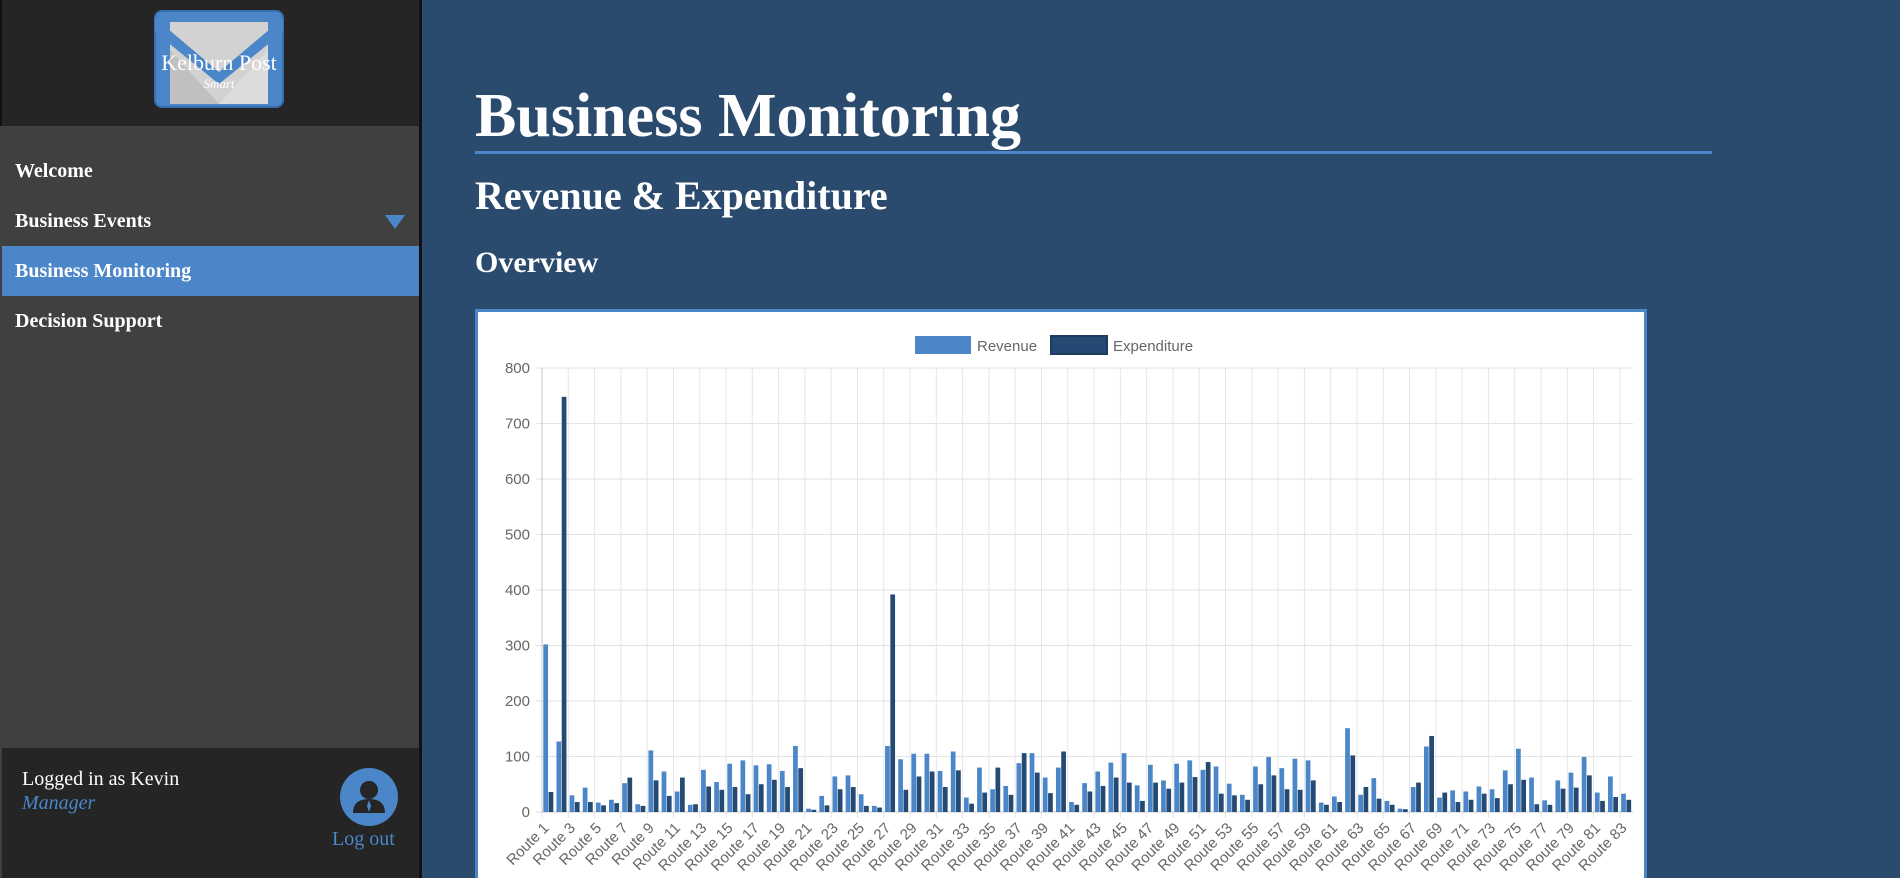  What do you see at coordinates (517, 479) in the screenshot?
I see `y-tick-label: 600` at bounding box center [517, 479].